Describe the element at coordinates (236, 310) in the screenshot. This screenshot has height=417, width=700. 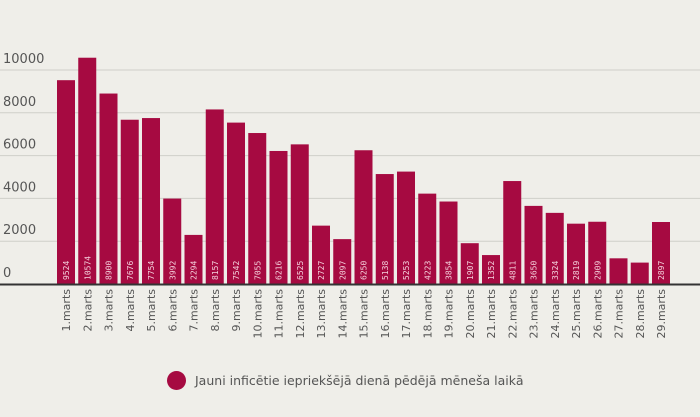
I see `x-tick-label: 9.marts` at that location.